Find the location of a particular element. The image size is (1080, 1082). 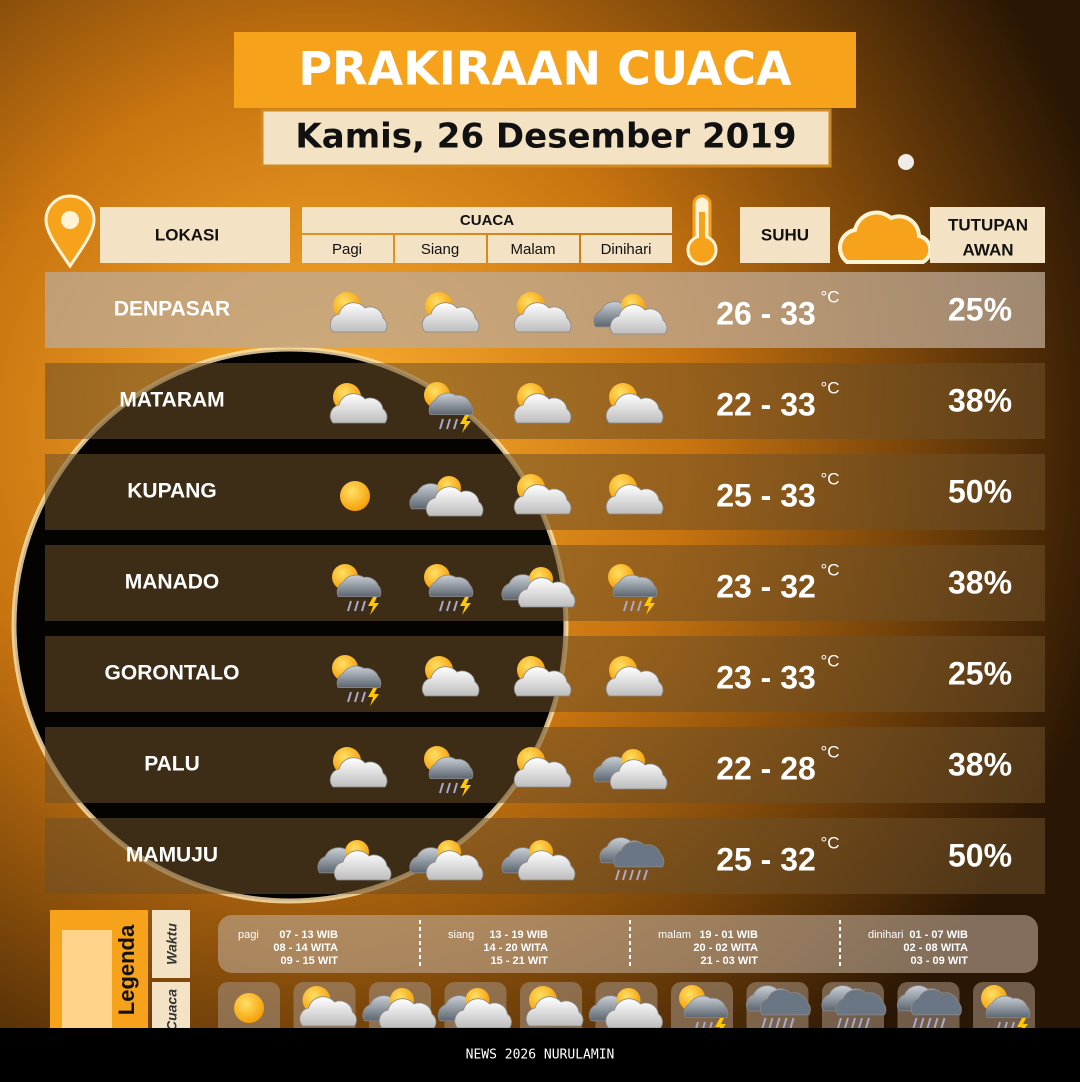

cloud-cover-icon is located at coordinates (885, 237).